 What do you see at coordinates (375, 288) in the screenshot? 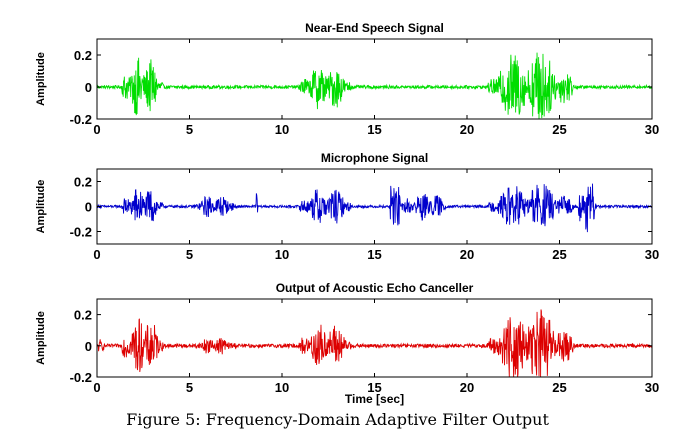
I see `chart-title: Output of Acoustic Echo Canceller` at bounding box center [375, 288].